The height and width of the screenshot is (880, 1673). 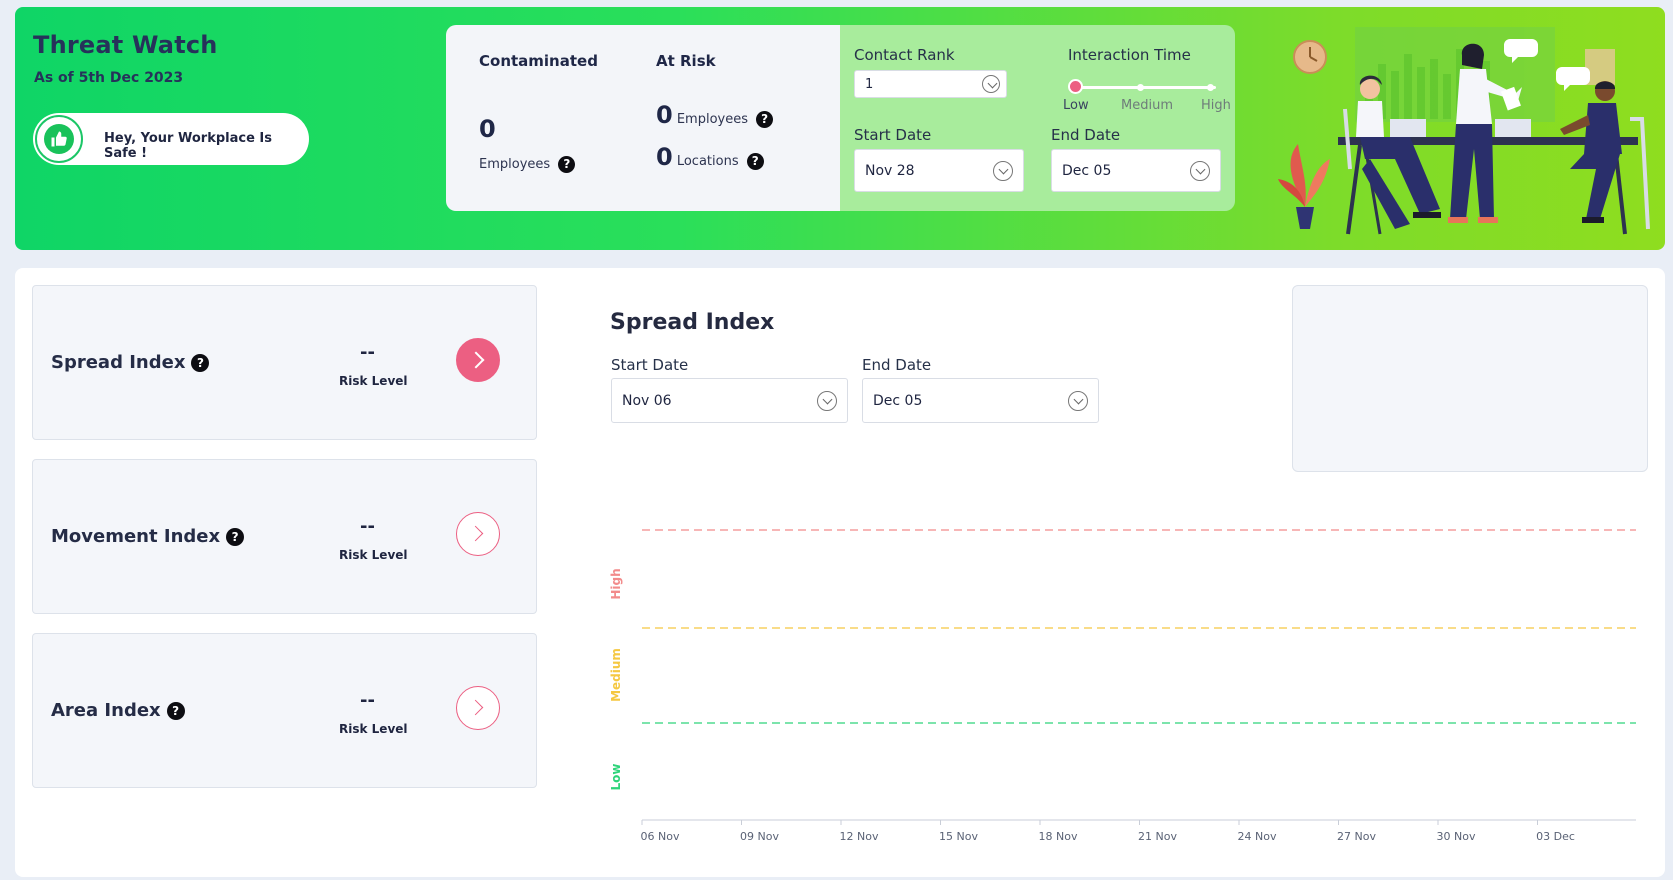 I want to click on contaminated-employees-row: Employees ?, so click(x=527, y=164).